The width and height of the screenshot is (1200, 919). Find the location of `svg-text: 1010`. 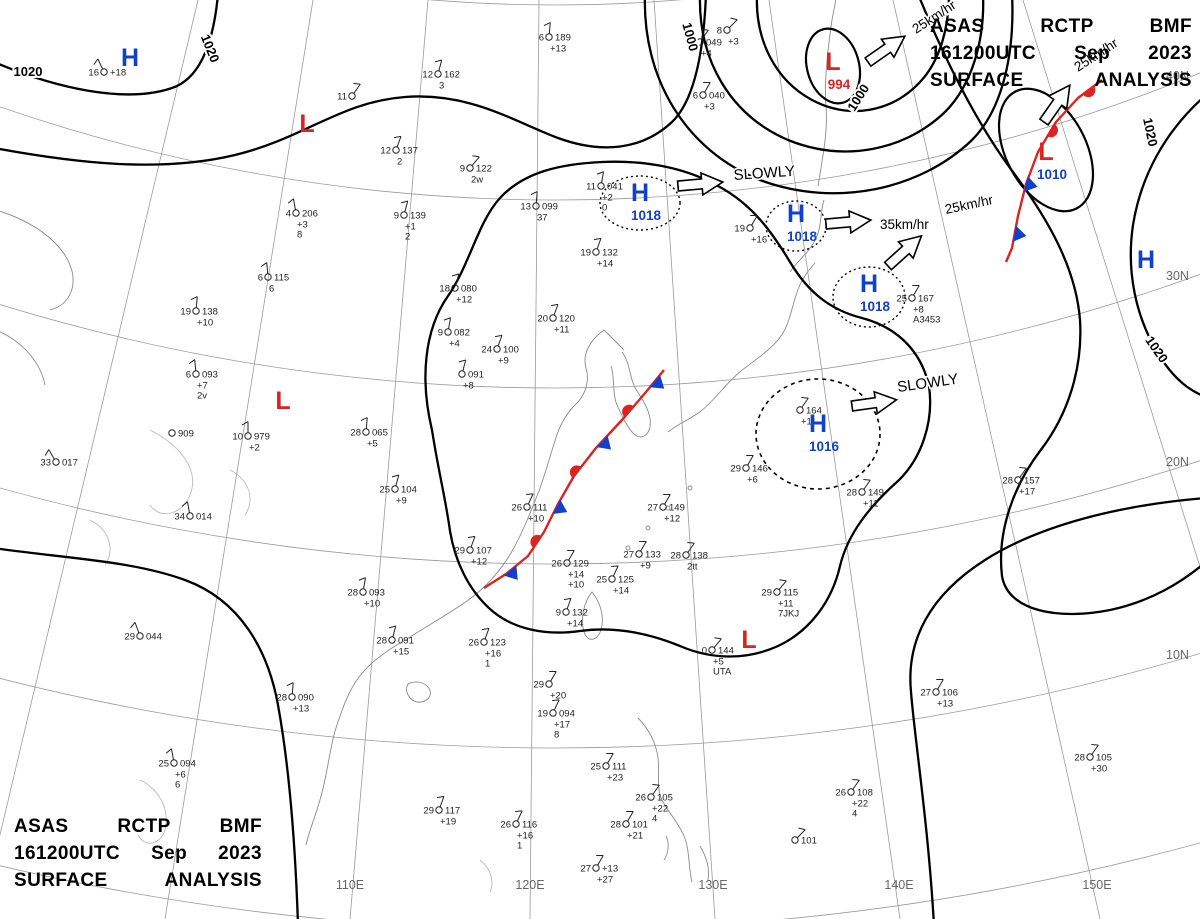

svg-text: 1010 is located at coordinates (1052, 174).